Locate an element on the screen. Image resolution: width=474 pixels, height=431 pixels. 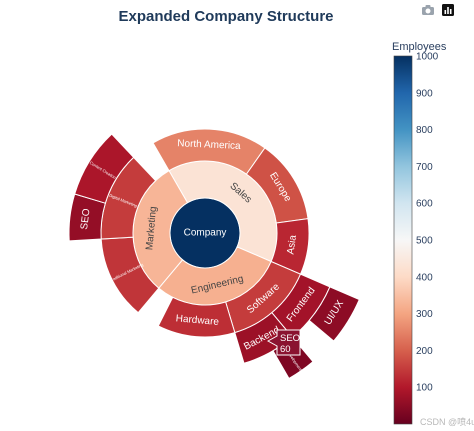
colorbar-tick: 200 is located at coordinates (424, 351).